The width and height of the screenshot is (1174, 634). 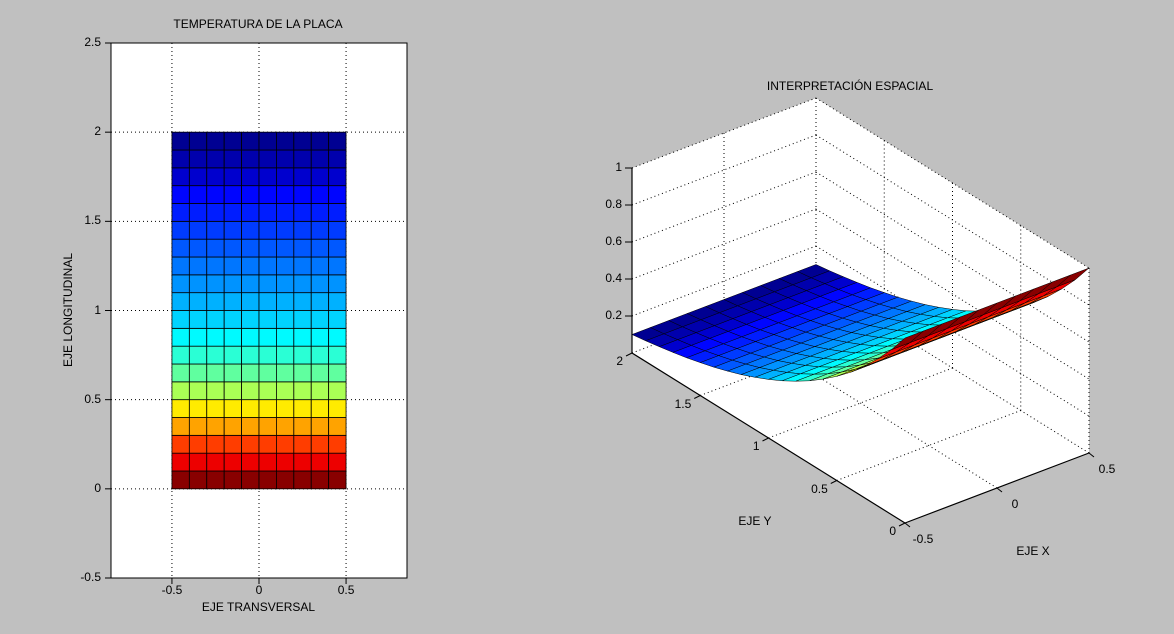 What do you see at coordinates (92, 42) in the screenshot?
I see `tick-label: 2.5` at bounding box center [92, 42].